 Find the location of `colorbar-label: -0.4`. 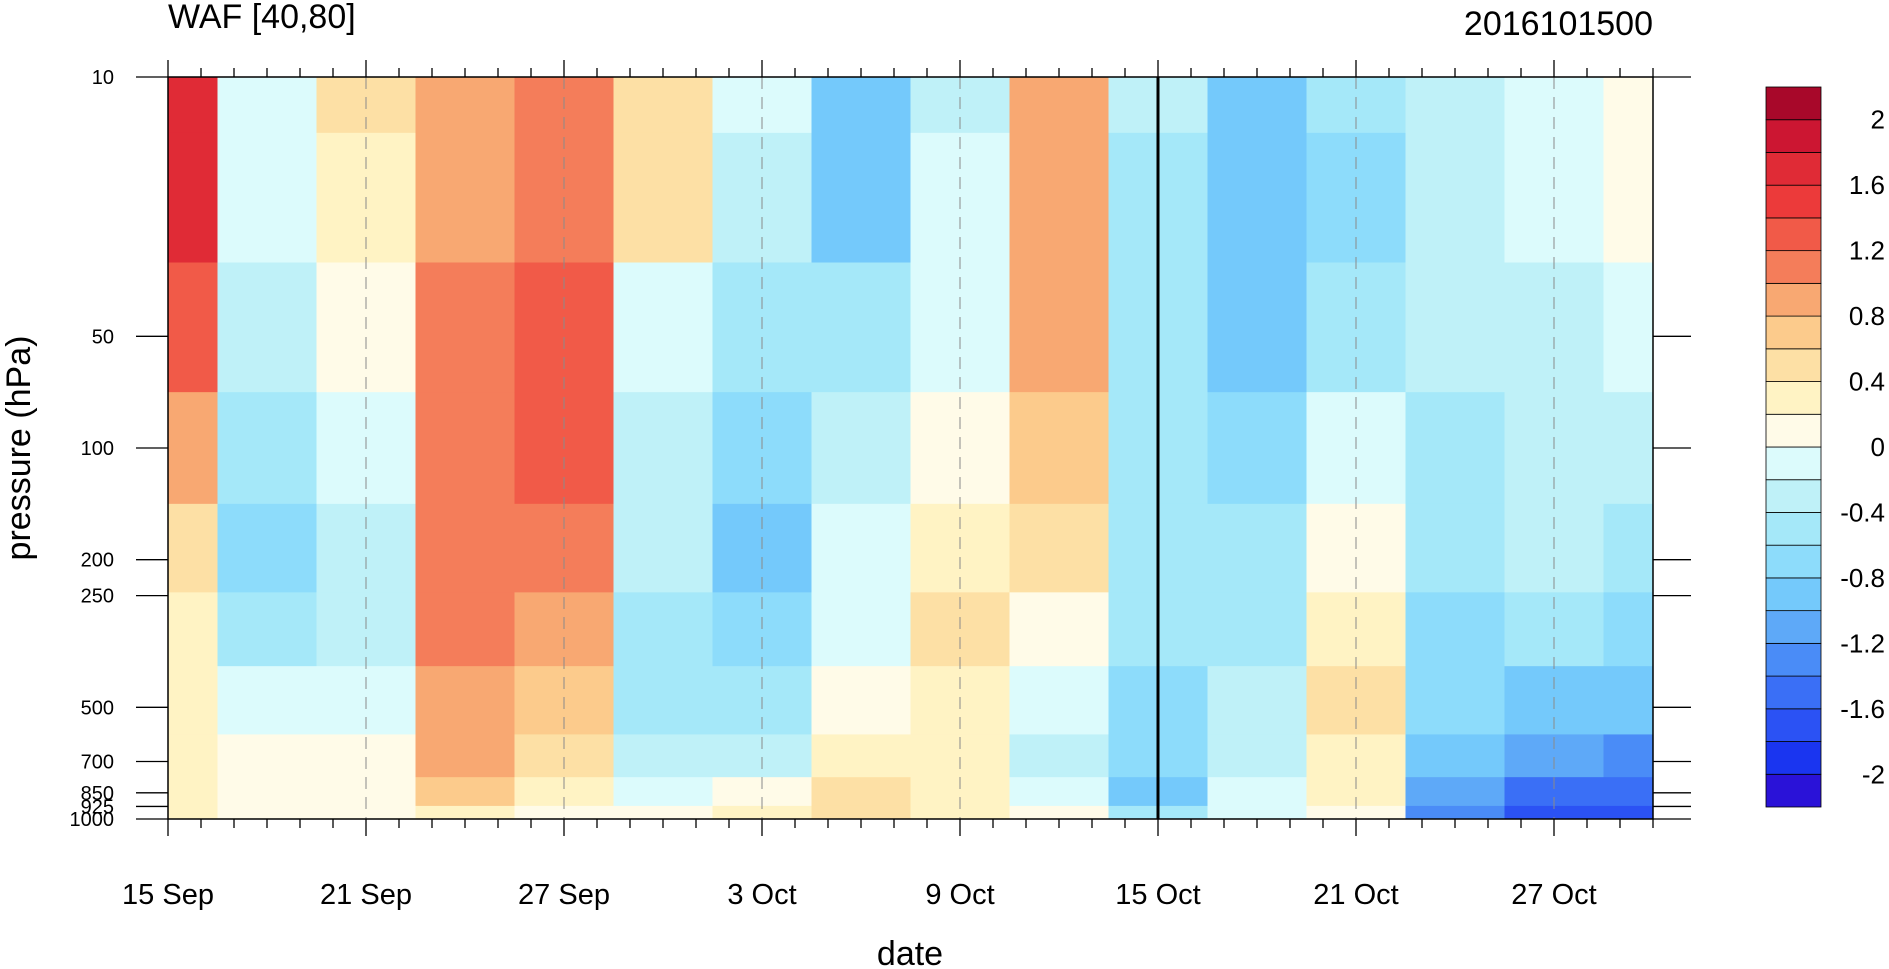

colorbar-label: -0.4 is located at coordinates (1862, 512).